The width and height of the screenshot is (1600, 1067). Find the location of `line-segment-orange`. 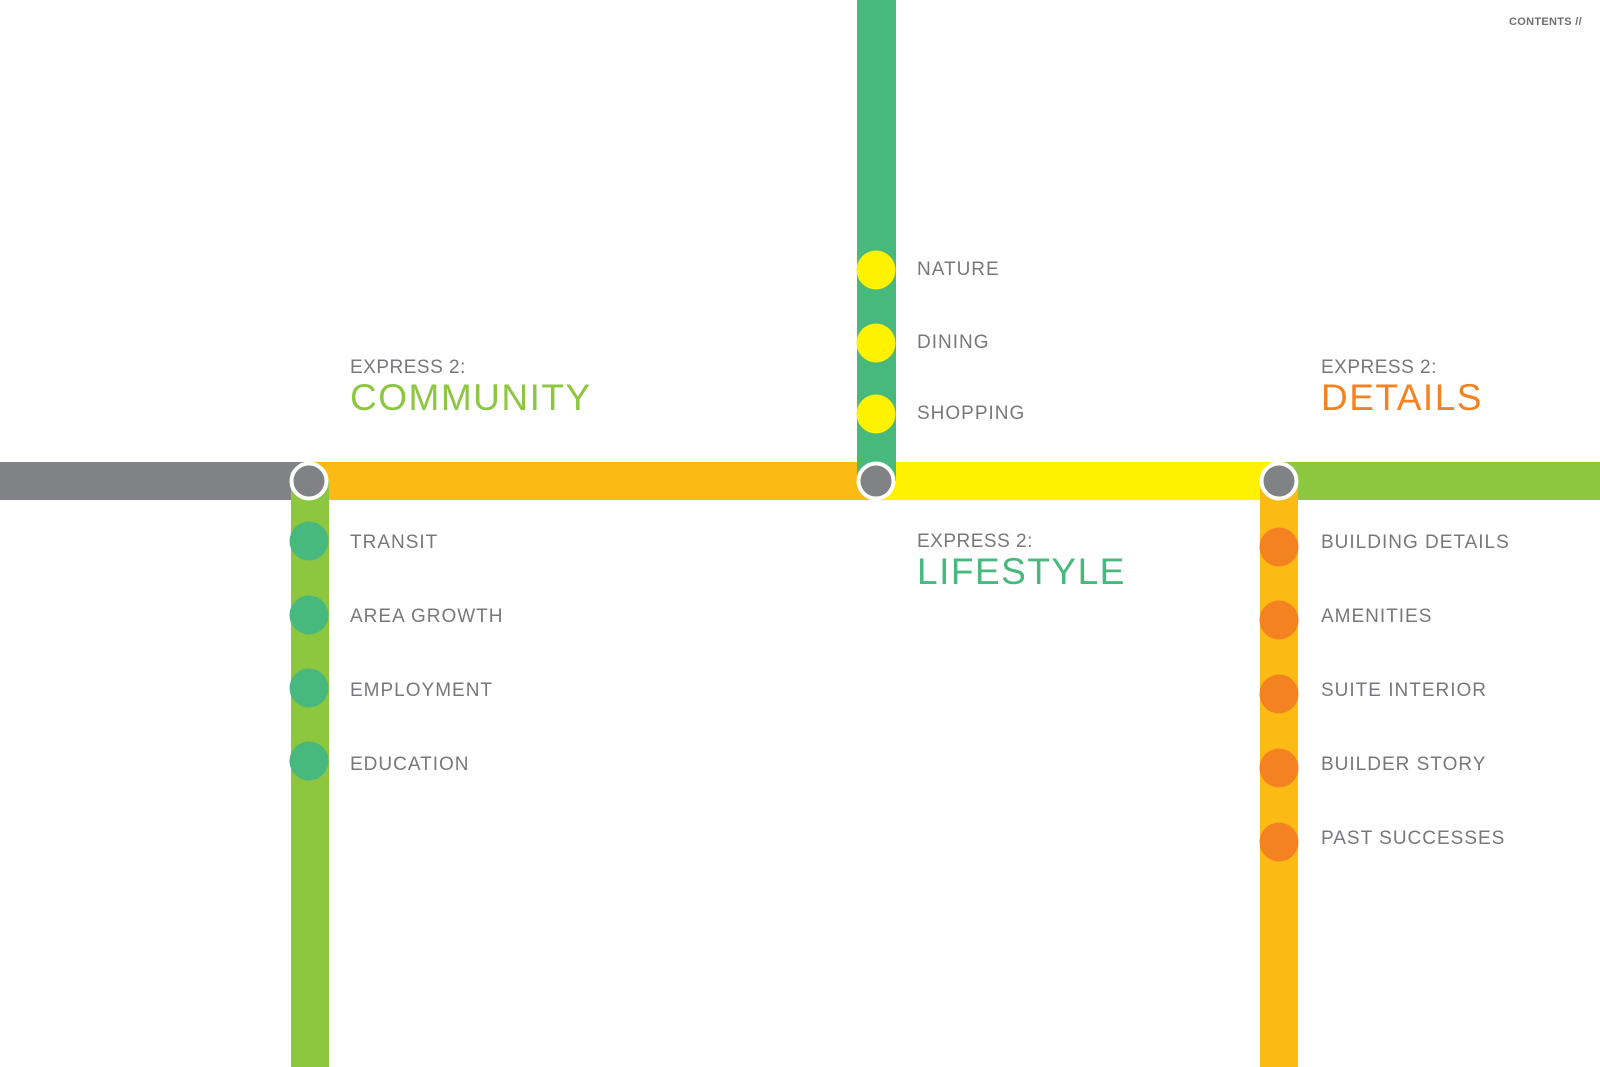

line-segment-orange is located at coordinates (592, 481).